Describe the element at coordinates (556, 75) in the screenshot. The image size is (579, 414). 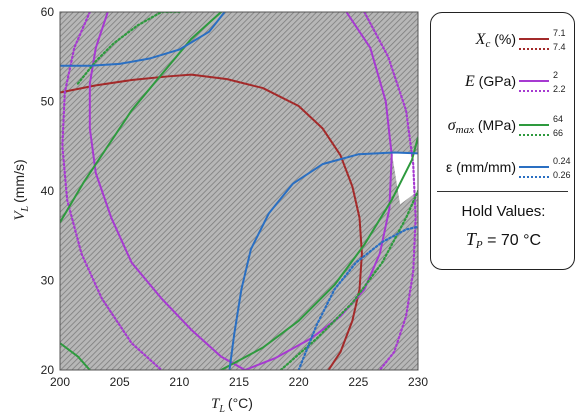
I see `legend-solid-value: 2` at that location.